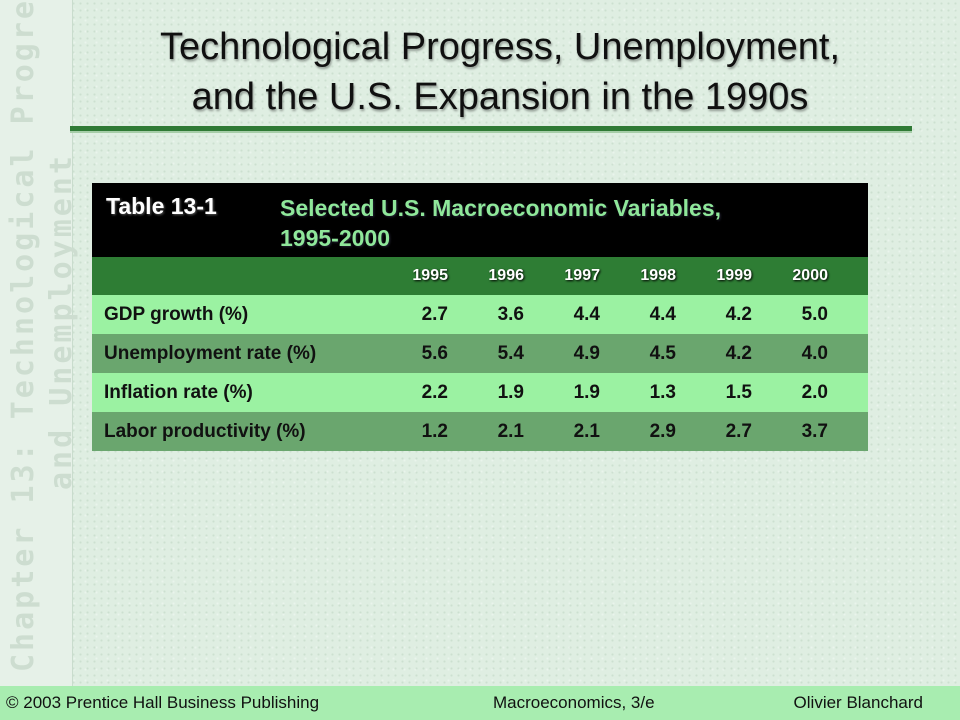 This screenshot has height=720, width=960. I want to click on footer-author: Olivier Blanchard, so click(858, 702).